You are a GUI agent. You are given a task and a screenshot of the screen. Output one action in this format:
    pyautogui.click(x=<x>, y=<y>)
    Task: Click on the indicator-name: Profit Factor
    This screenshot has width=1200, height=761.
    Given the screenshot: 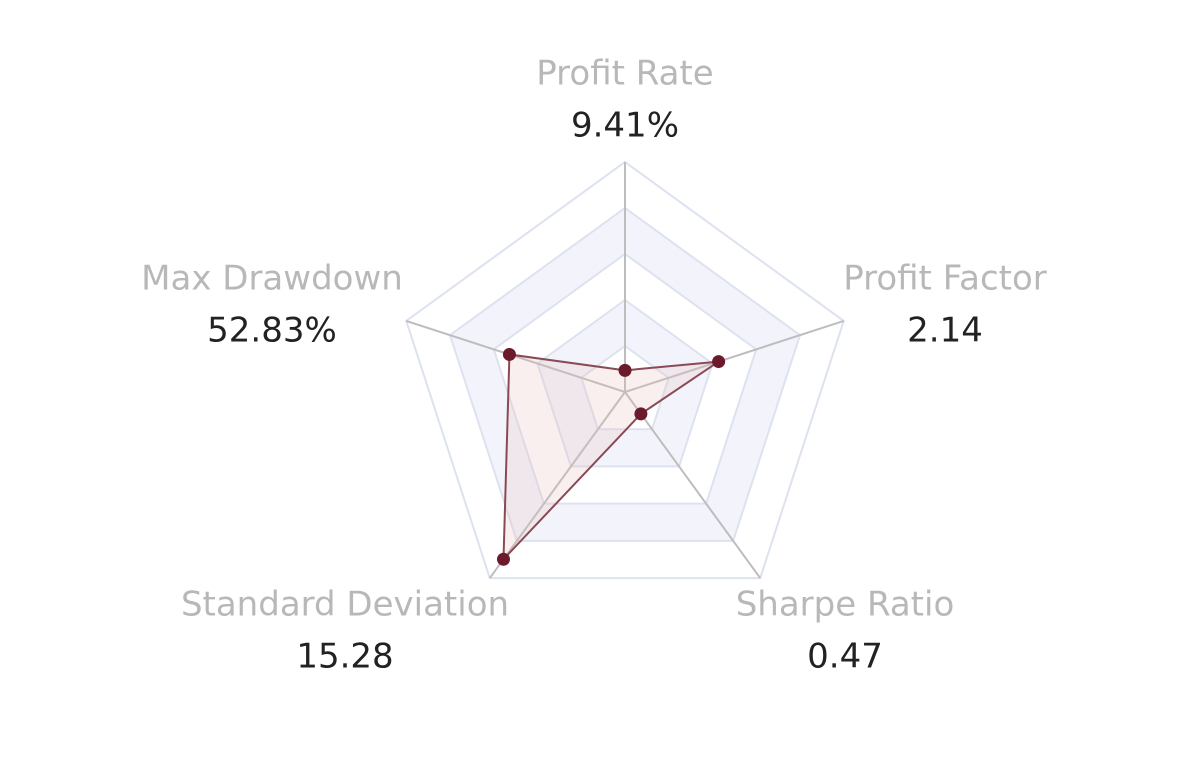 What is the action you would take?
    pyautogui.click(x=945, y=279)
    